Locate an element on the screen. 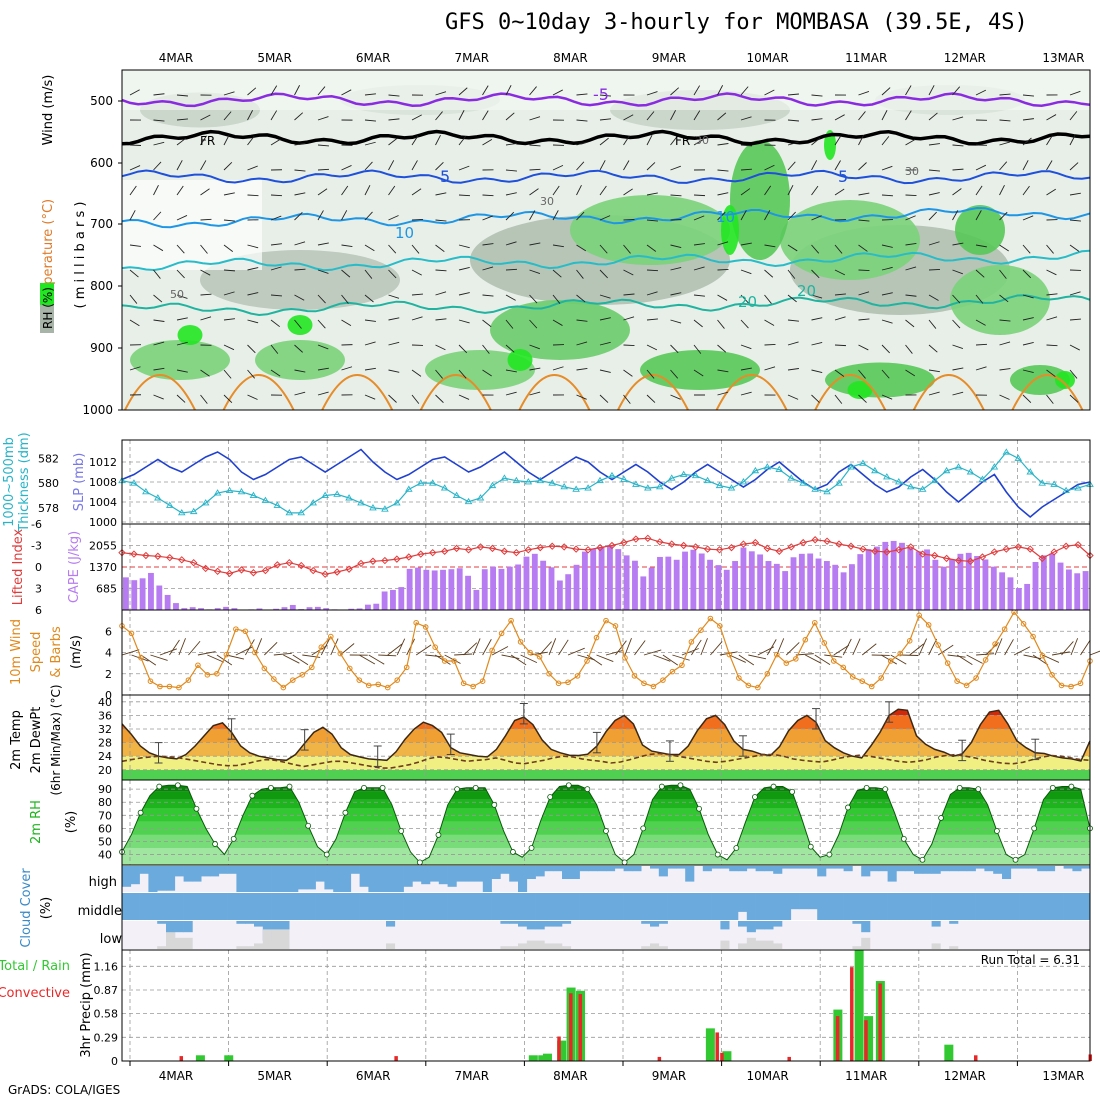 This screenshot has width=1100, height=1100. li-tick-label: -6 is located at coordinates (36, 524).